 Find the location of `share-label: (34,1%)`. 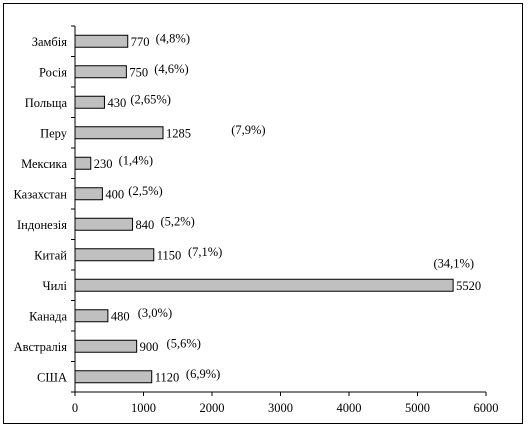

share-label: (34,1%) is located at coordinates (453, 263).